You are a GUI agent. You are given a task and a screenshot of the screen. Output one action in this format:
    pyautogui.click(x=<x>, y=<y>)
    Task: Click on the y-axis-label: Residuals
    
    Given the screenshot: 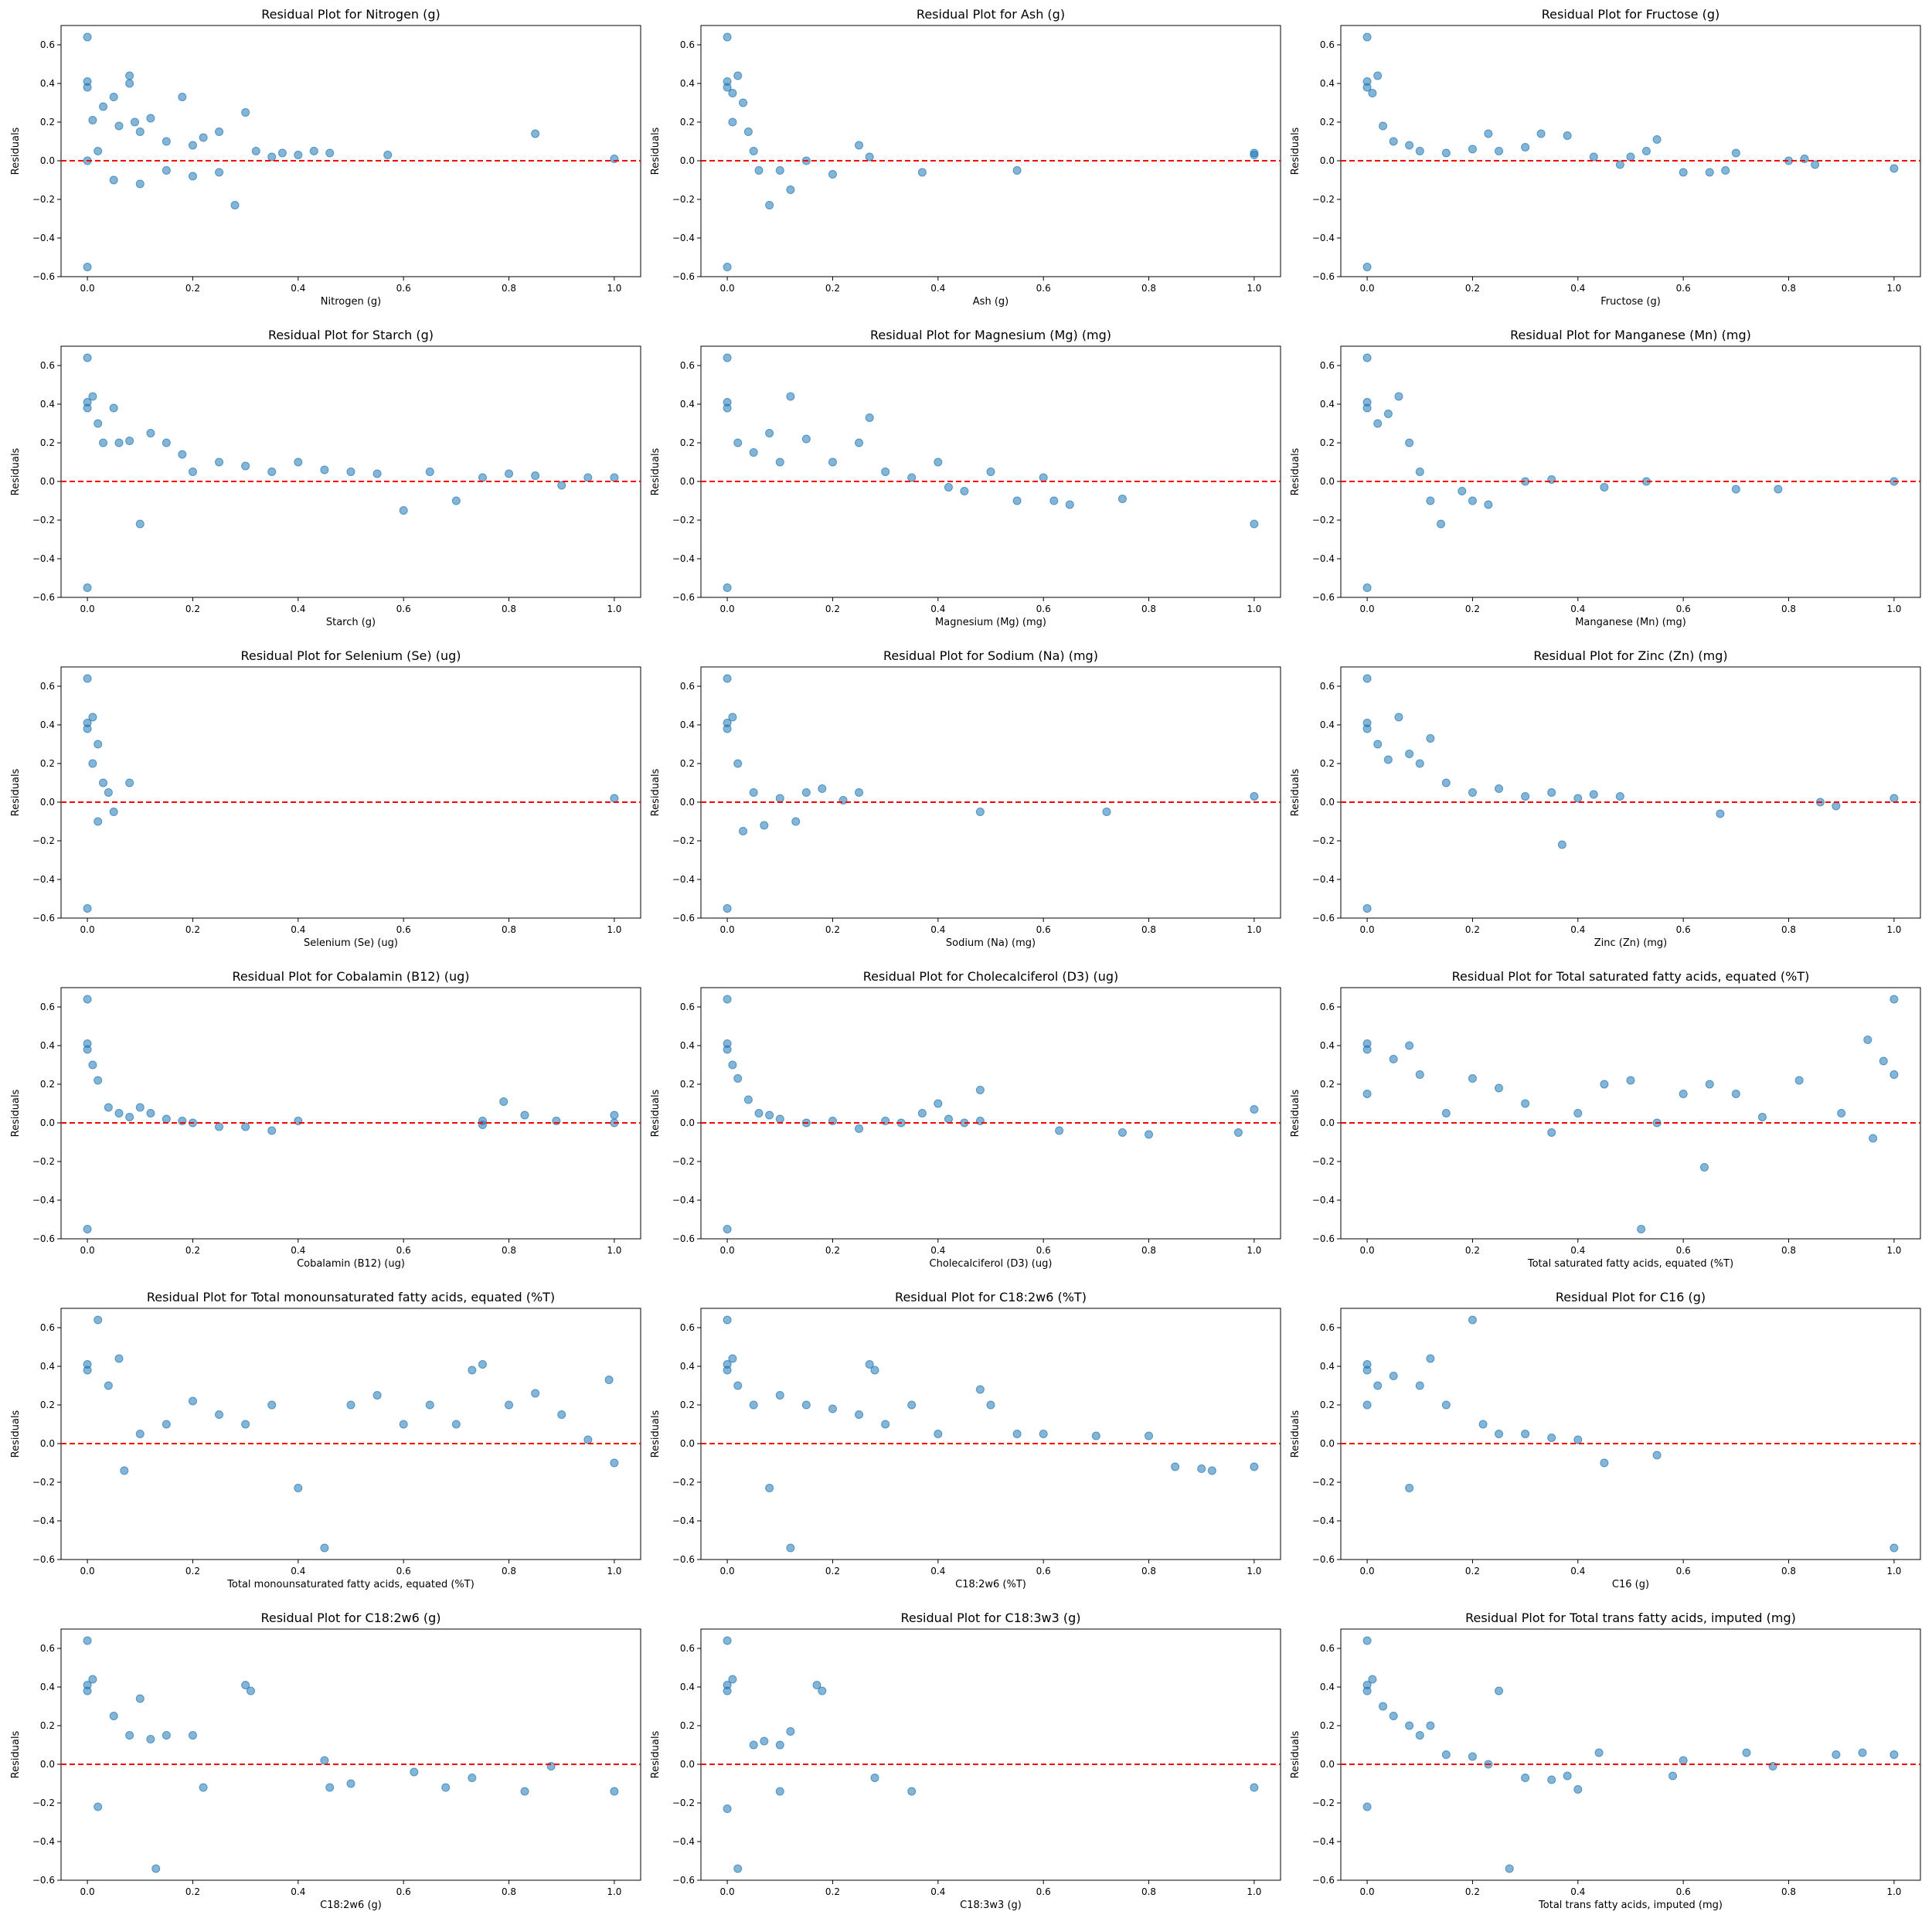 What is the action you would take?
    pyautogui.click(x=656, y=792)
    